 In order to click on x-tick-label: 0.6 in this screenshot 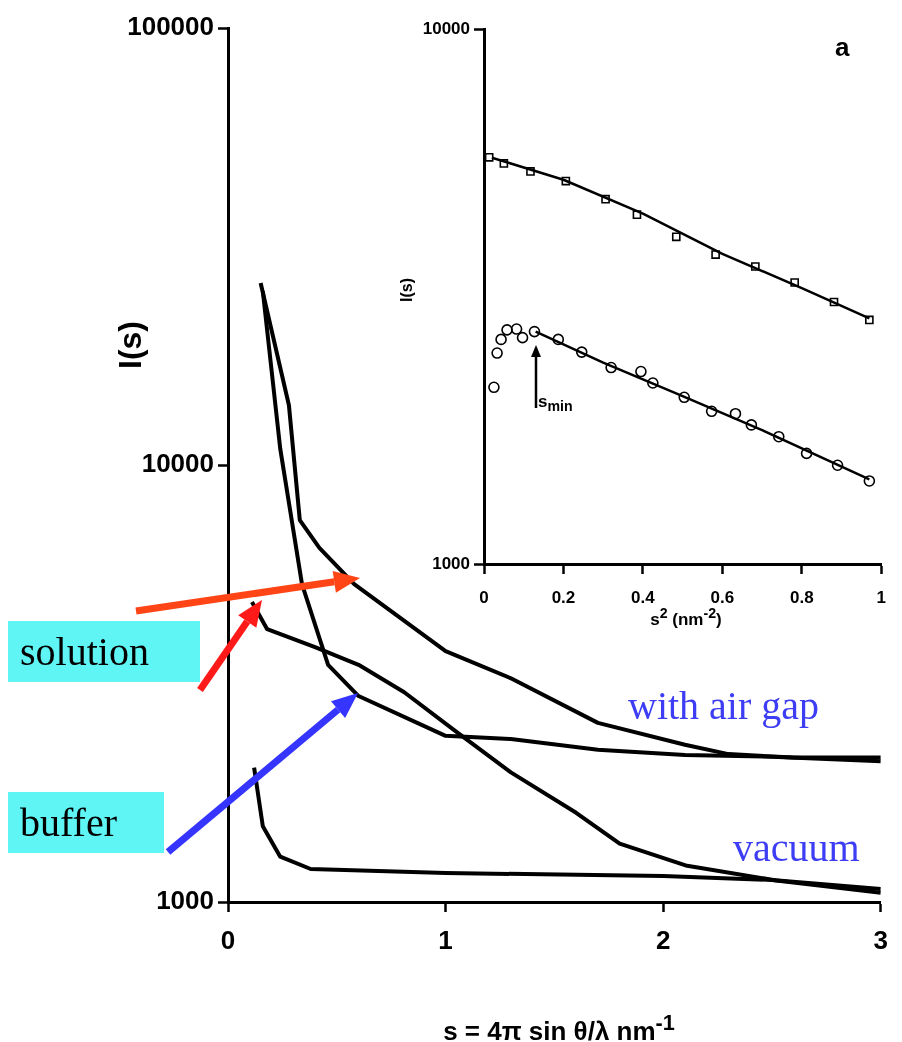, I will do `click(722, 597)`.